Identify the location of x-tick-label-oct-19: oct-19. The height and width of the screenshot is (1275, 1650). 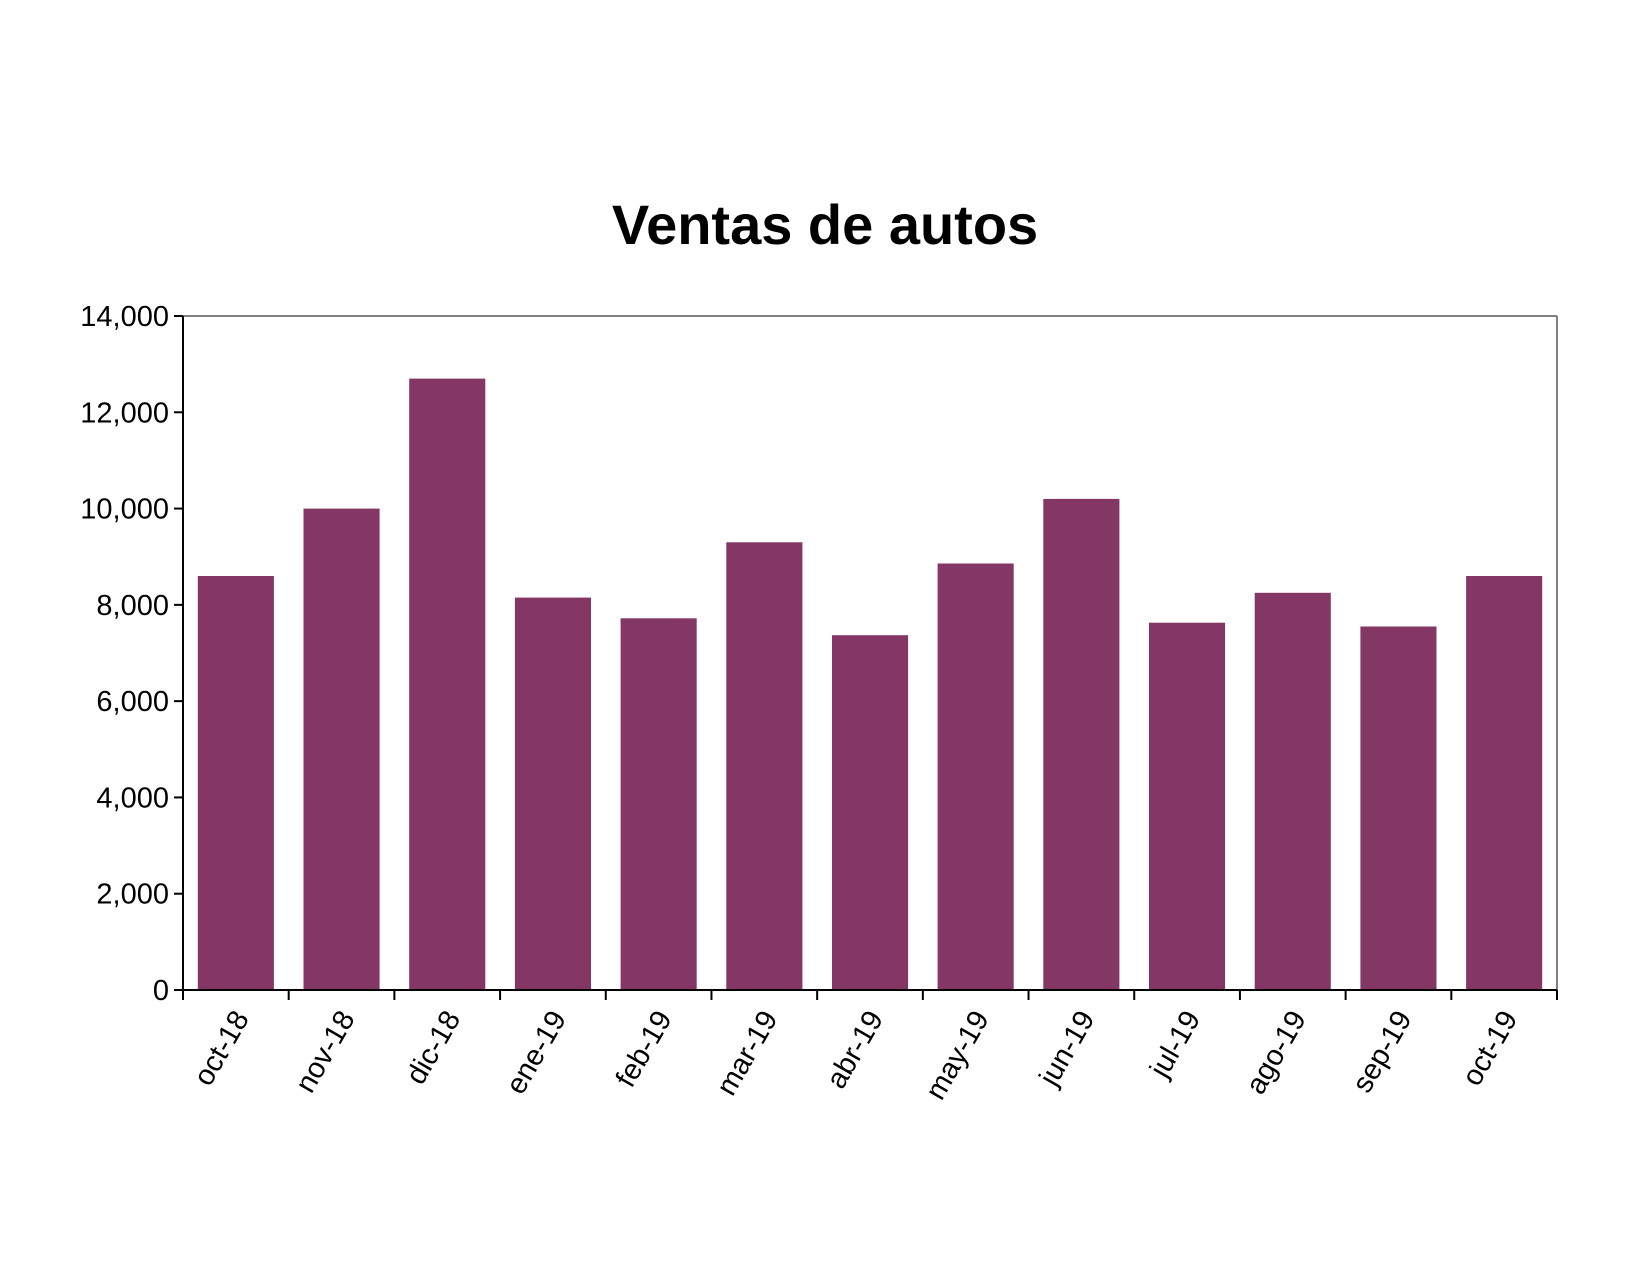
(1490, 1049).